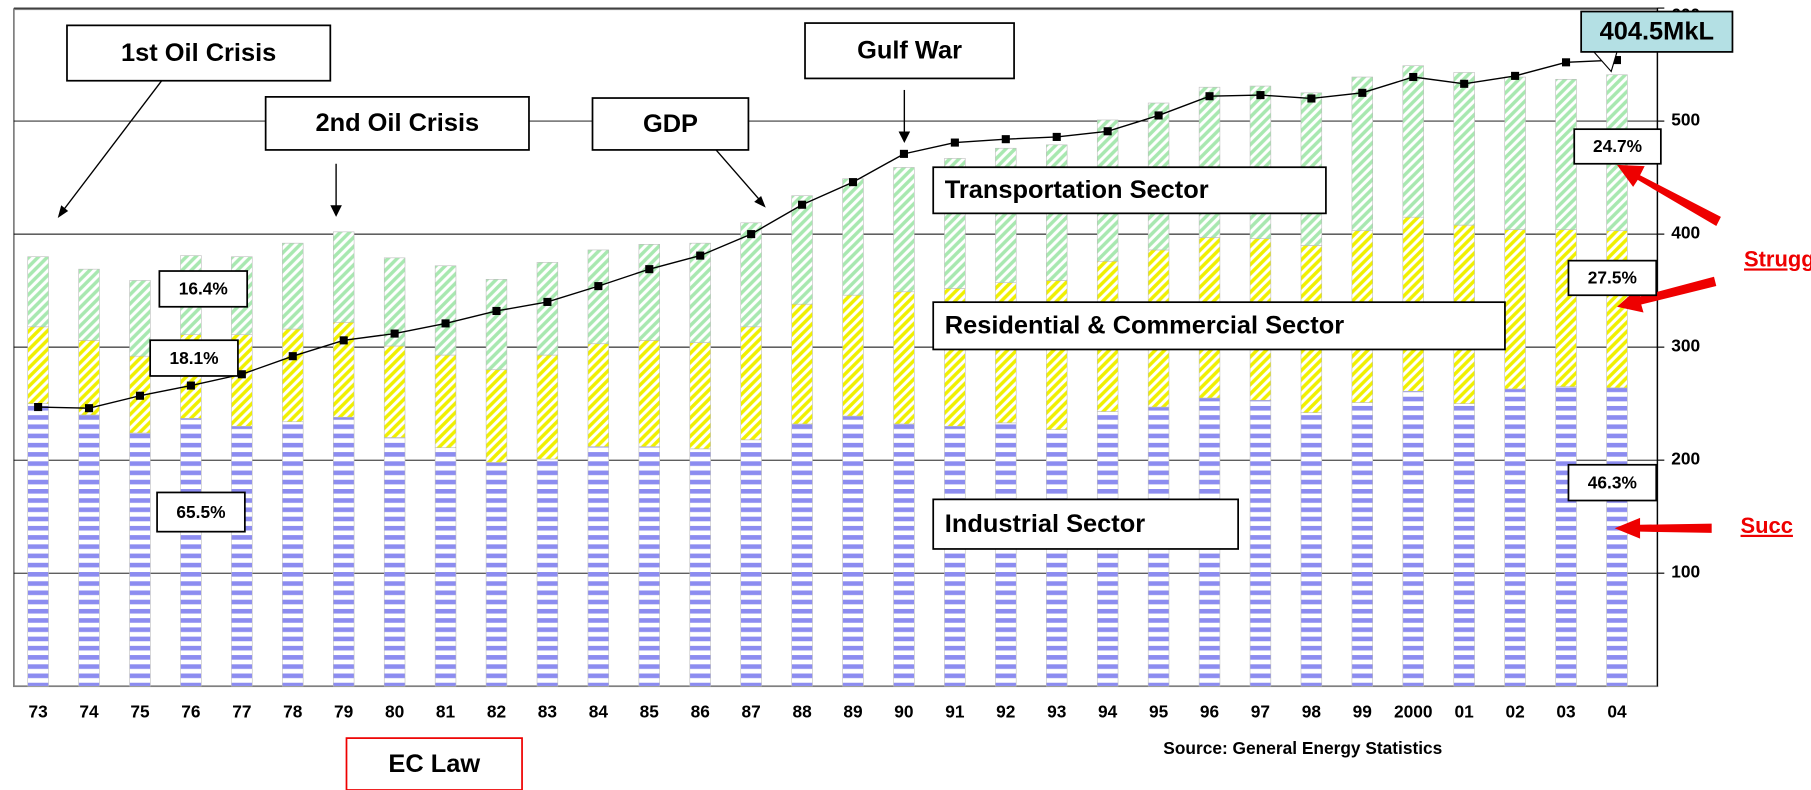 The width and height of the screenshot is (1811, 790). I want to click on x-tick-label: 03, so click(1565, 711).